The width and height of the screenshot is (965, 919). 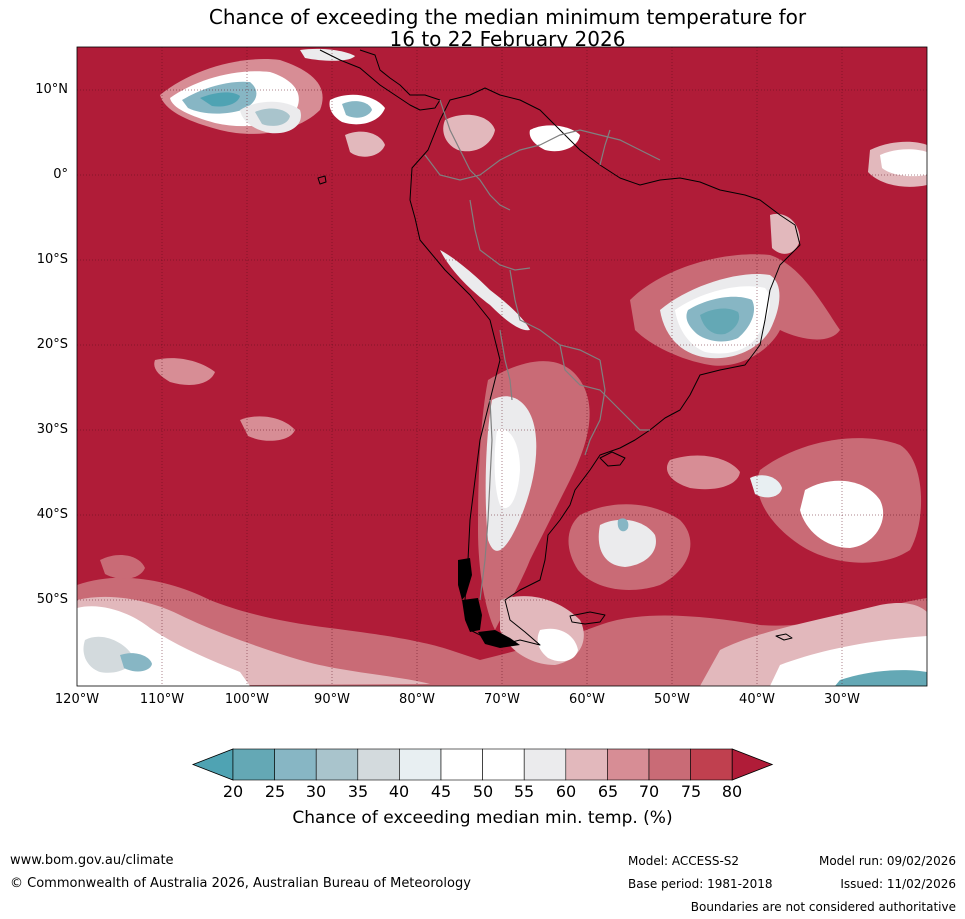 I want to click on colorbar-tick-20: 20, so click(x=233, y=791).